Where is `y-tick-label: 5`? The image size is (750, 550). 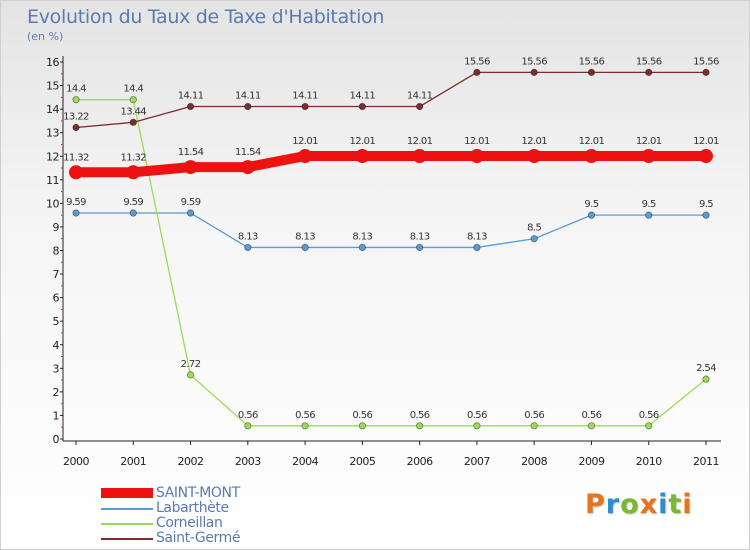 y-tick-label: 5 is located at coordinates (56, 321).